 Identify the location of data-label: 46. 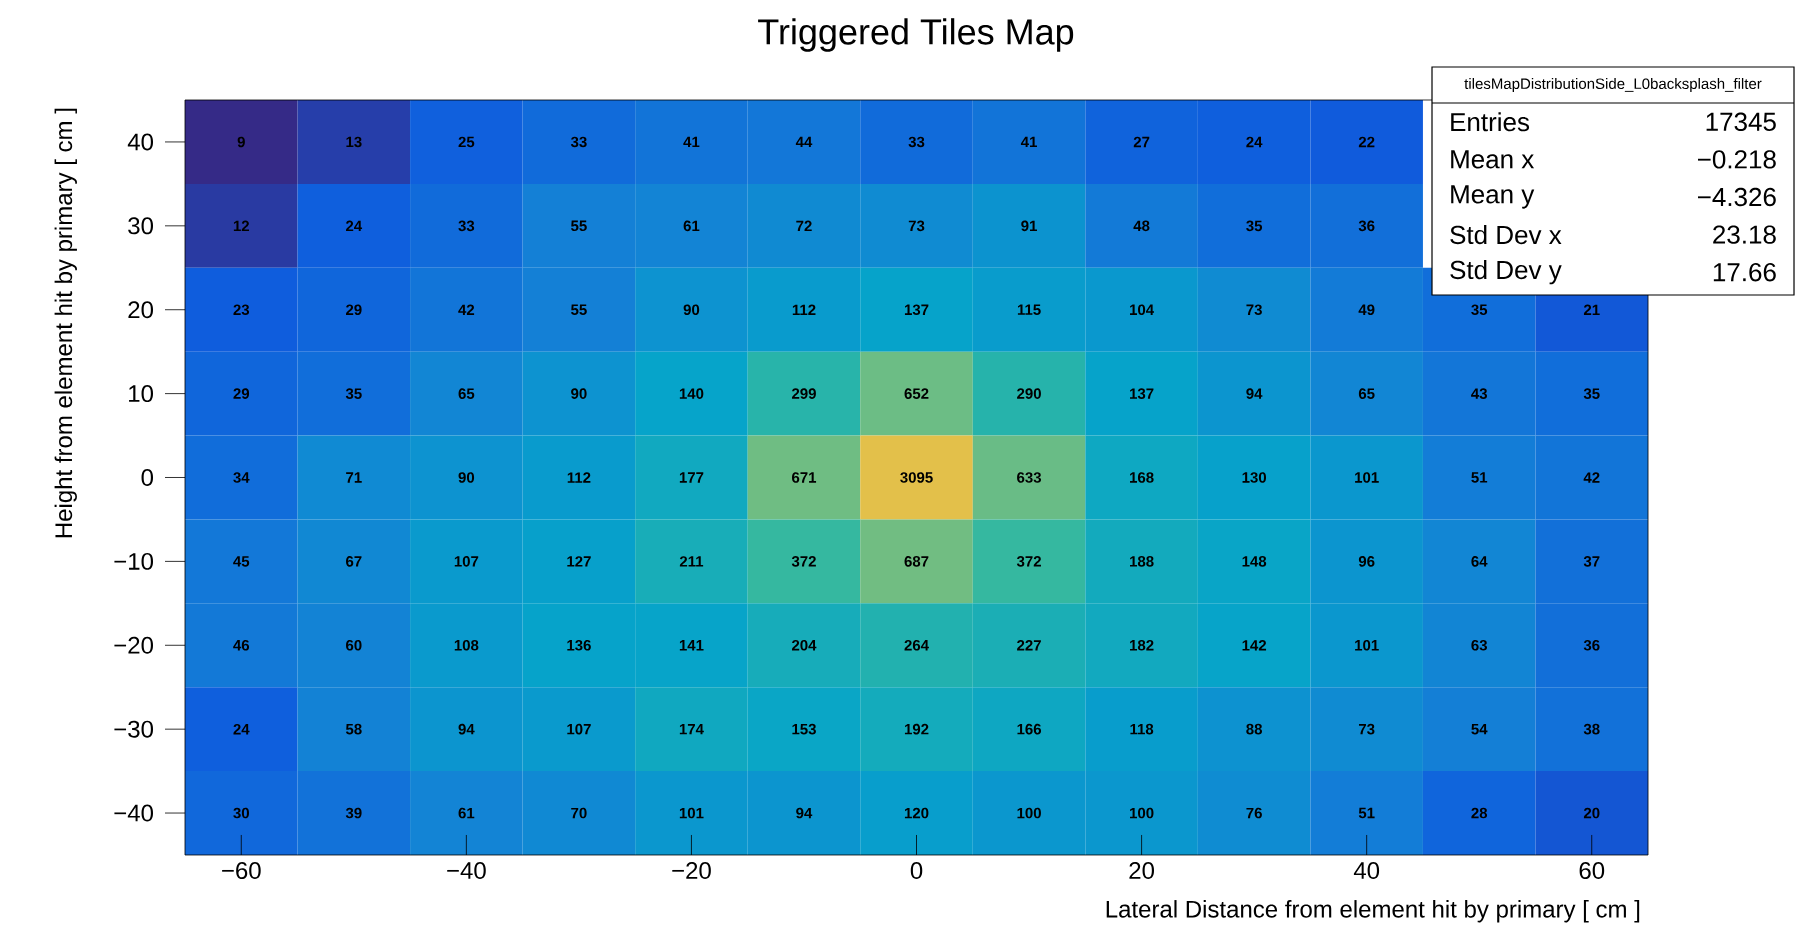
(241, 645).